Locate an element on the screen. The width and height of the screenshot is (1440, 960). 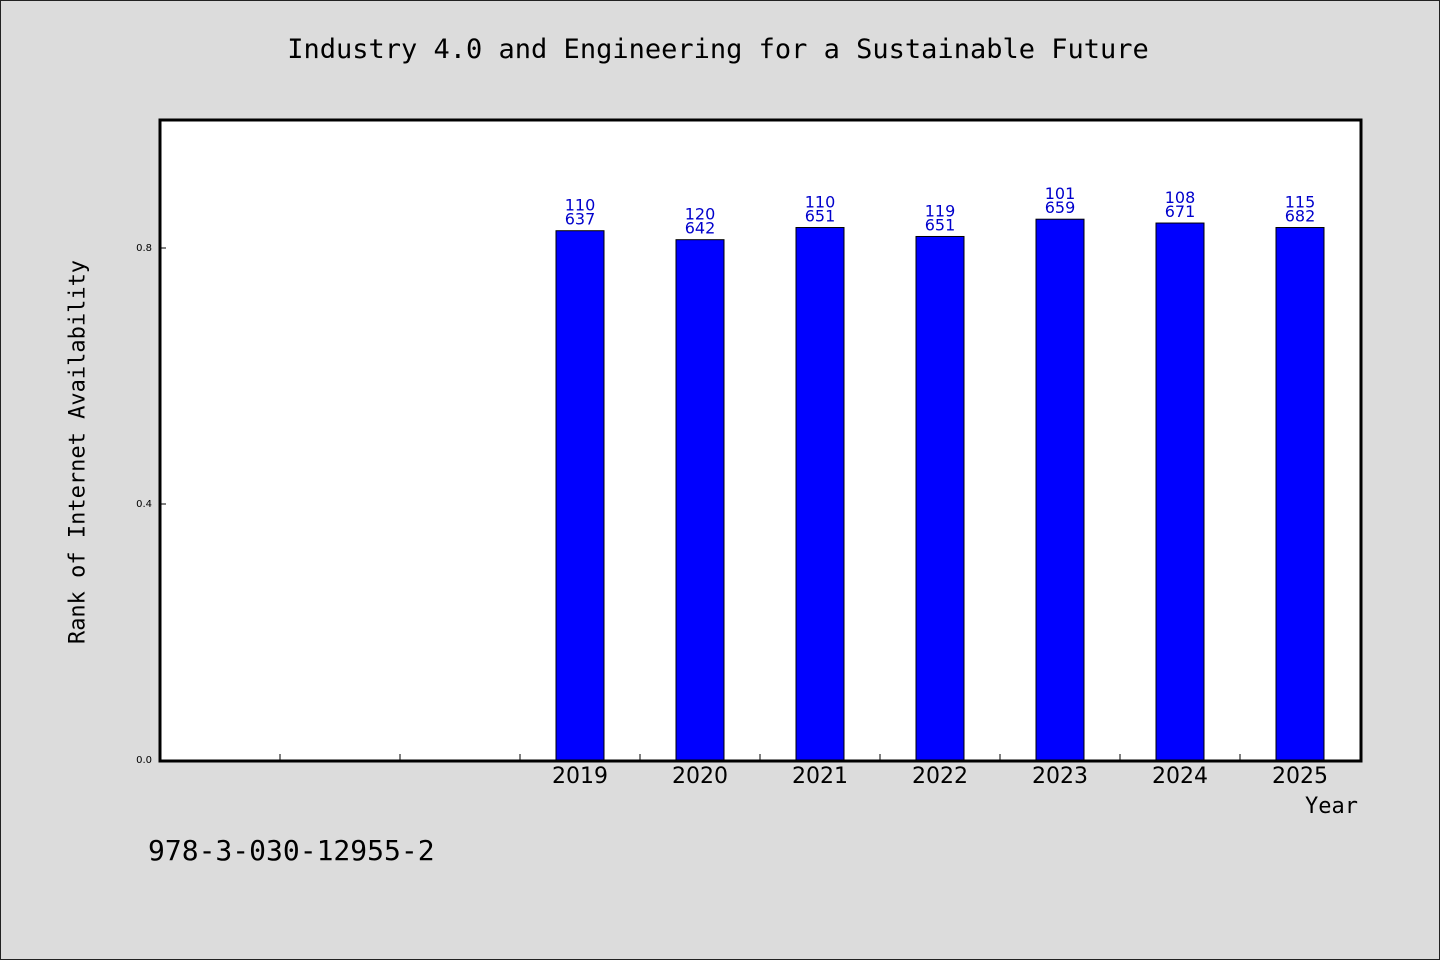
data-label-bottom: 659 is located at coordinates (1060, 207).